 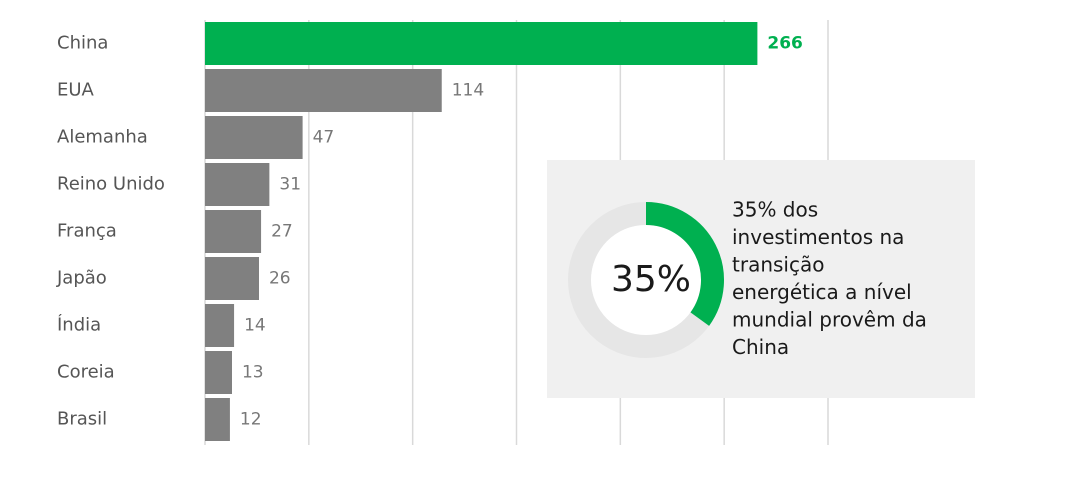 What do you see at coordinates (82, 419) in the screenshot?
I see `category-label: Brasil` at bounding box center [82, 419].